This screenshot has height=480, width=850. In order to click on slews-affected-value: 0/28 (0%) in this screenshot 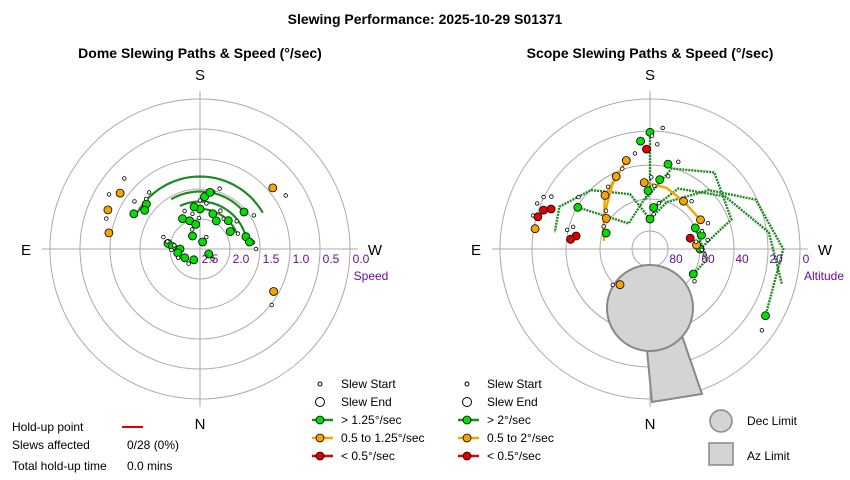, I will do `click(153, 445)`.